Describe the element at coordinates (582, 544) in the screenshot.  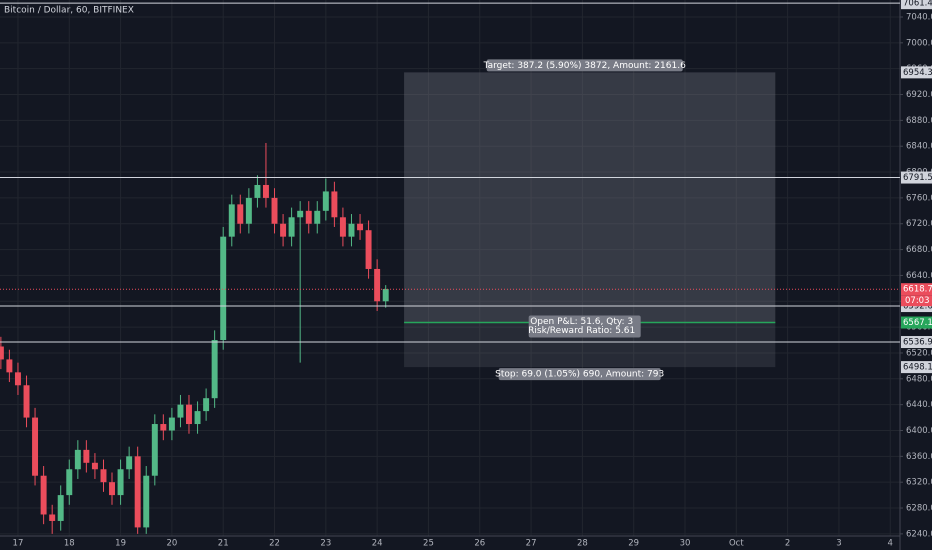
I see `x-tick-label: 28` at that location.